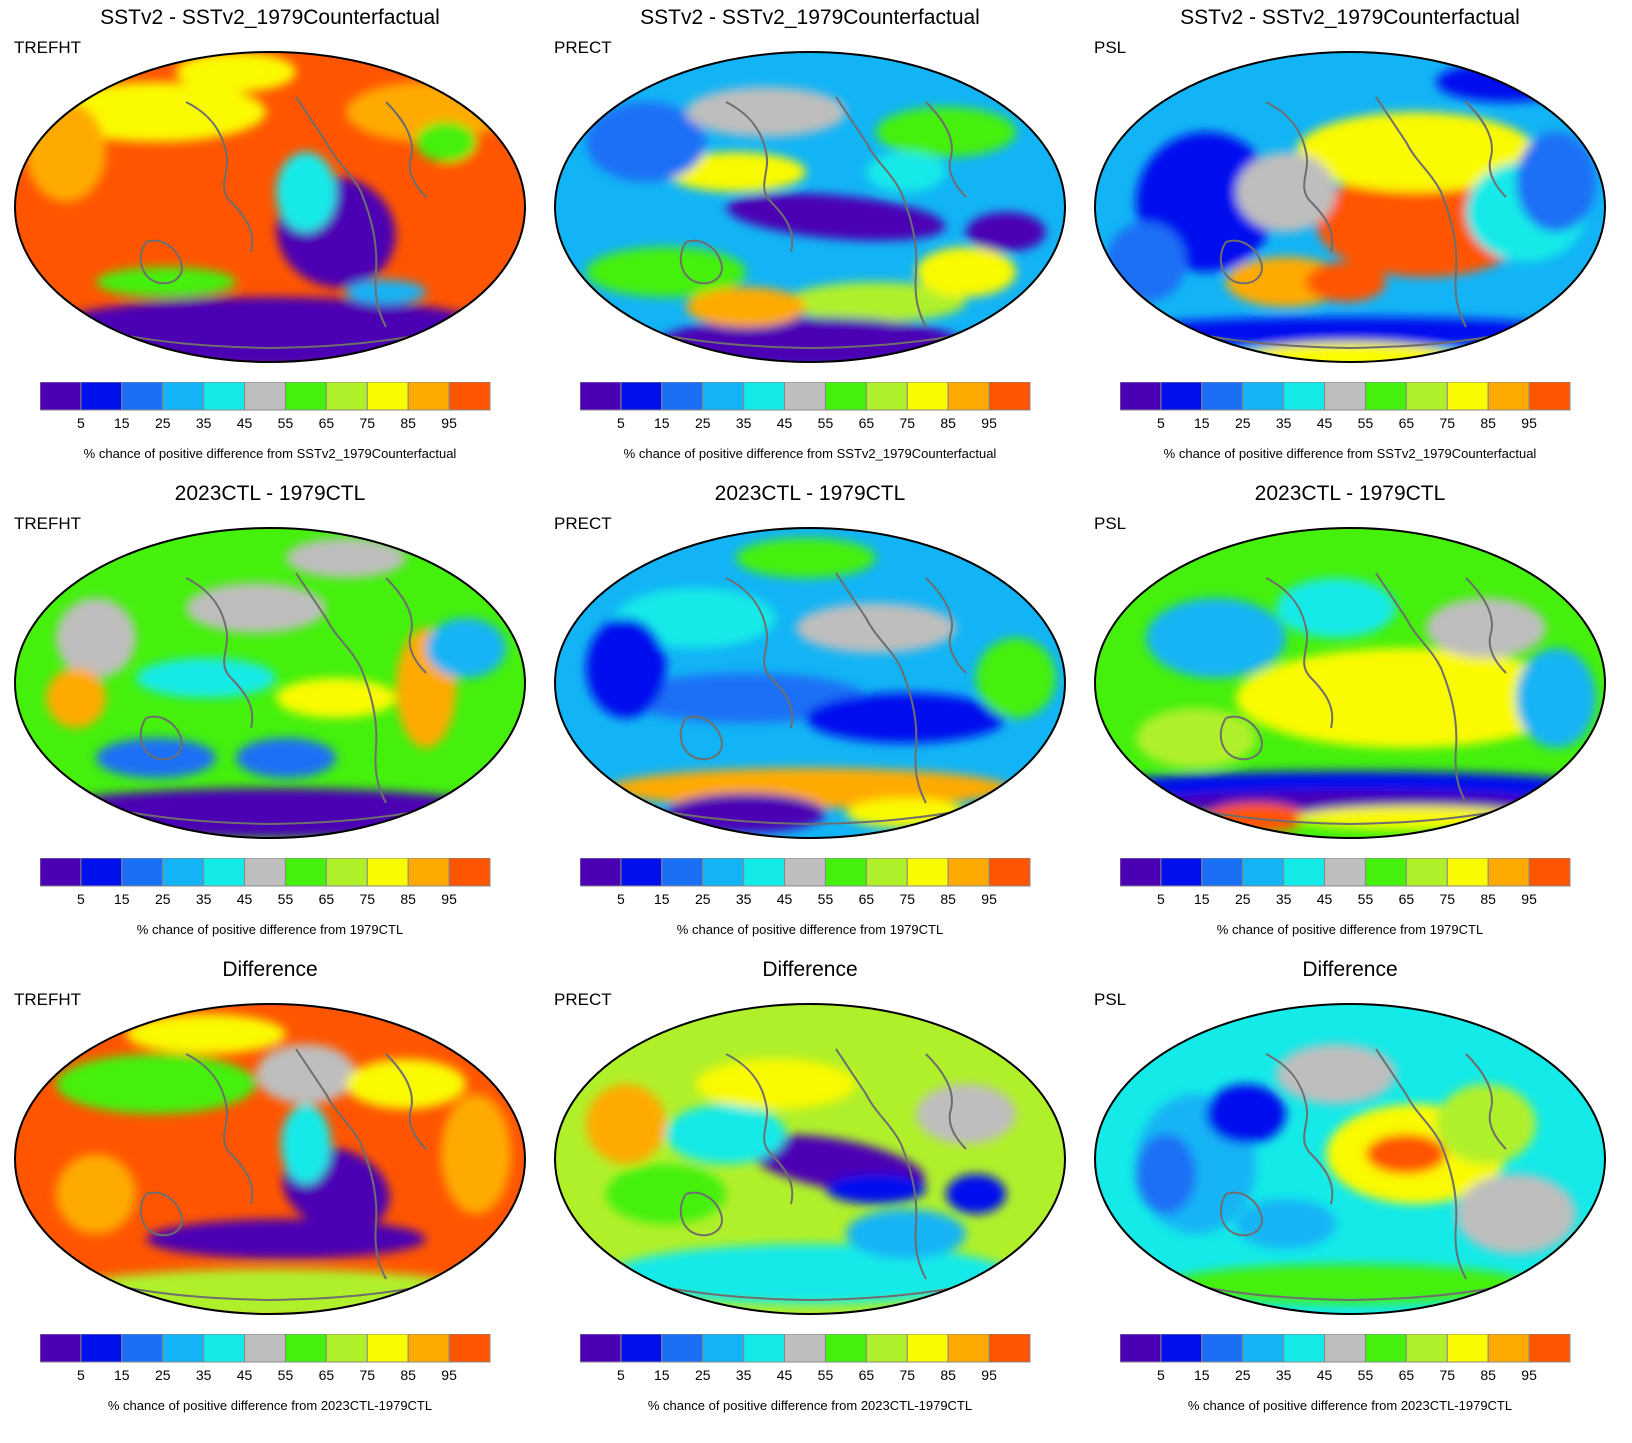  What do you see at coordinates (1161, 899) in the screenshot?
I see `colorbar-tick-label: 5` at bounding box center [1161, 899].